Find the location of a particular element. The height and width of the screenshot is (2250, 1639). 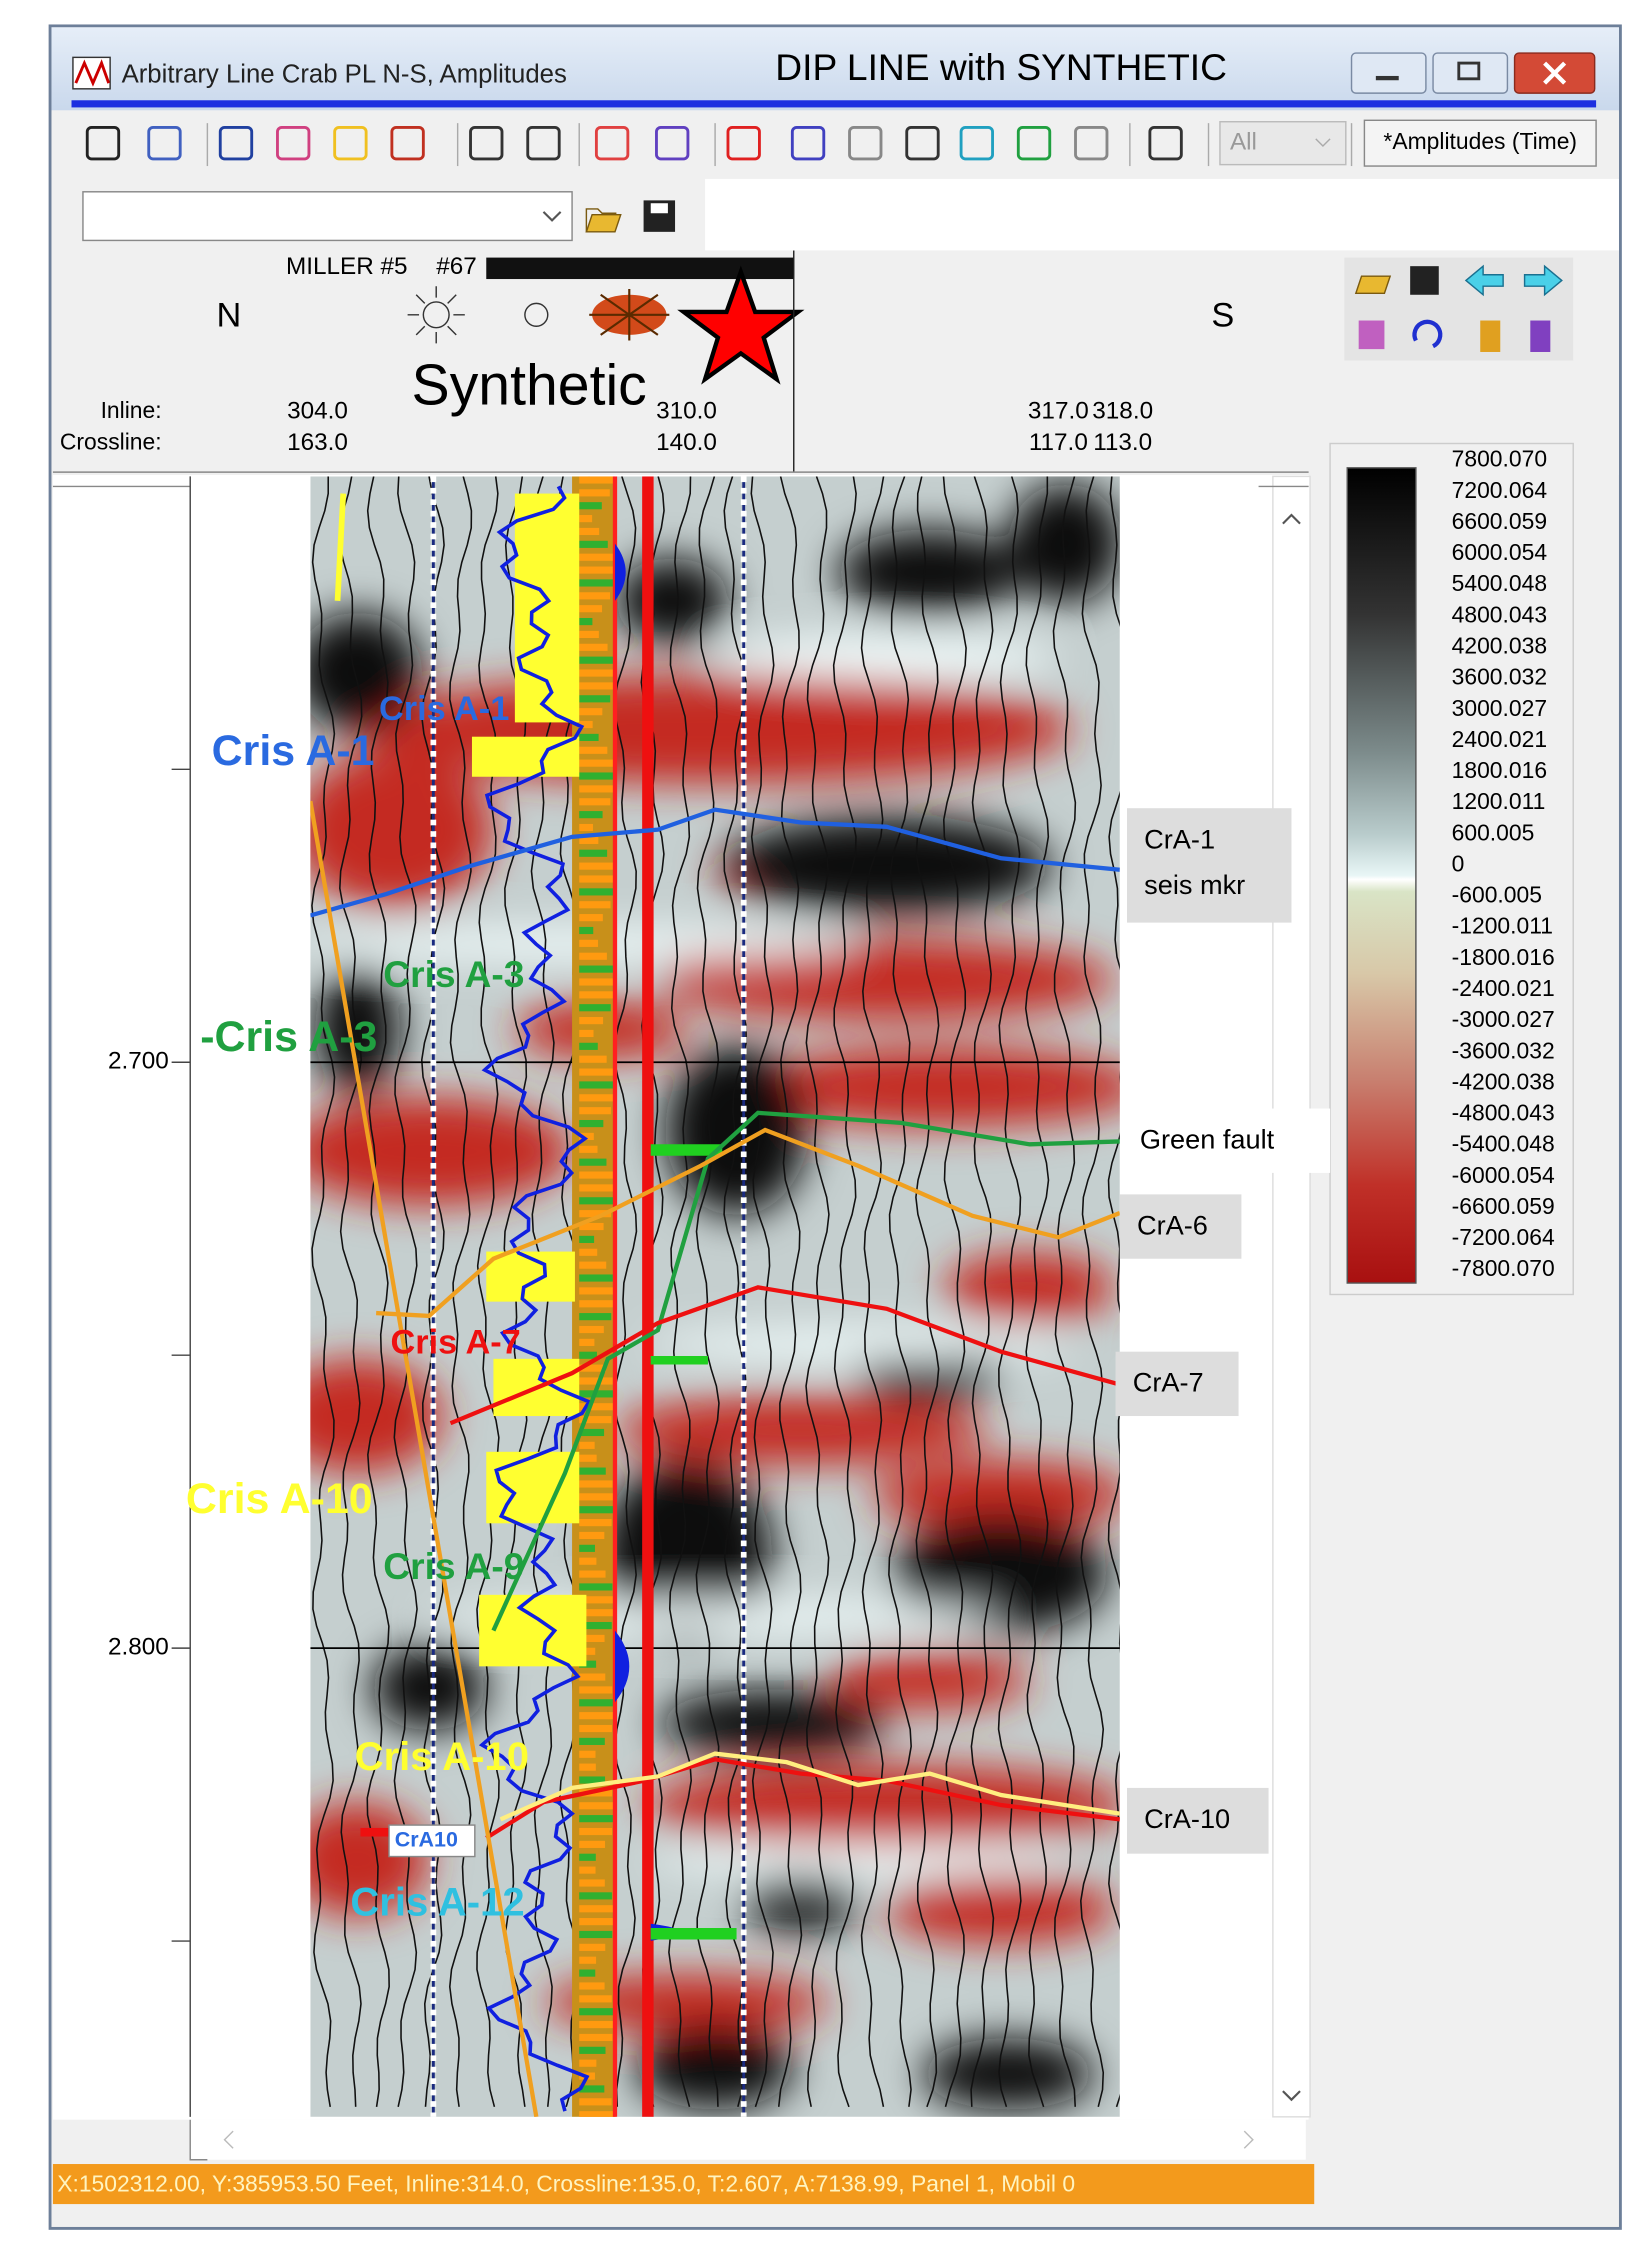

panel-undo is located at coordinates (1427, 334).